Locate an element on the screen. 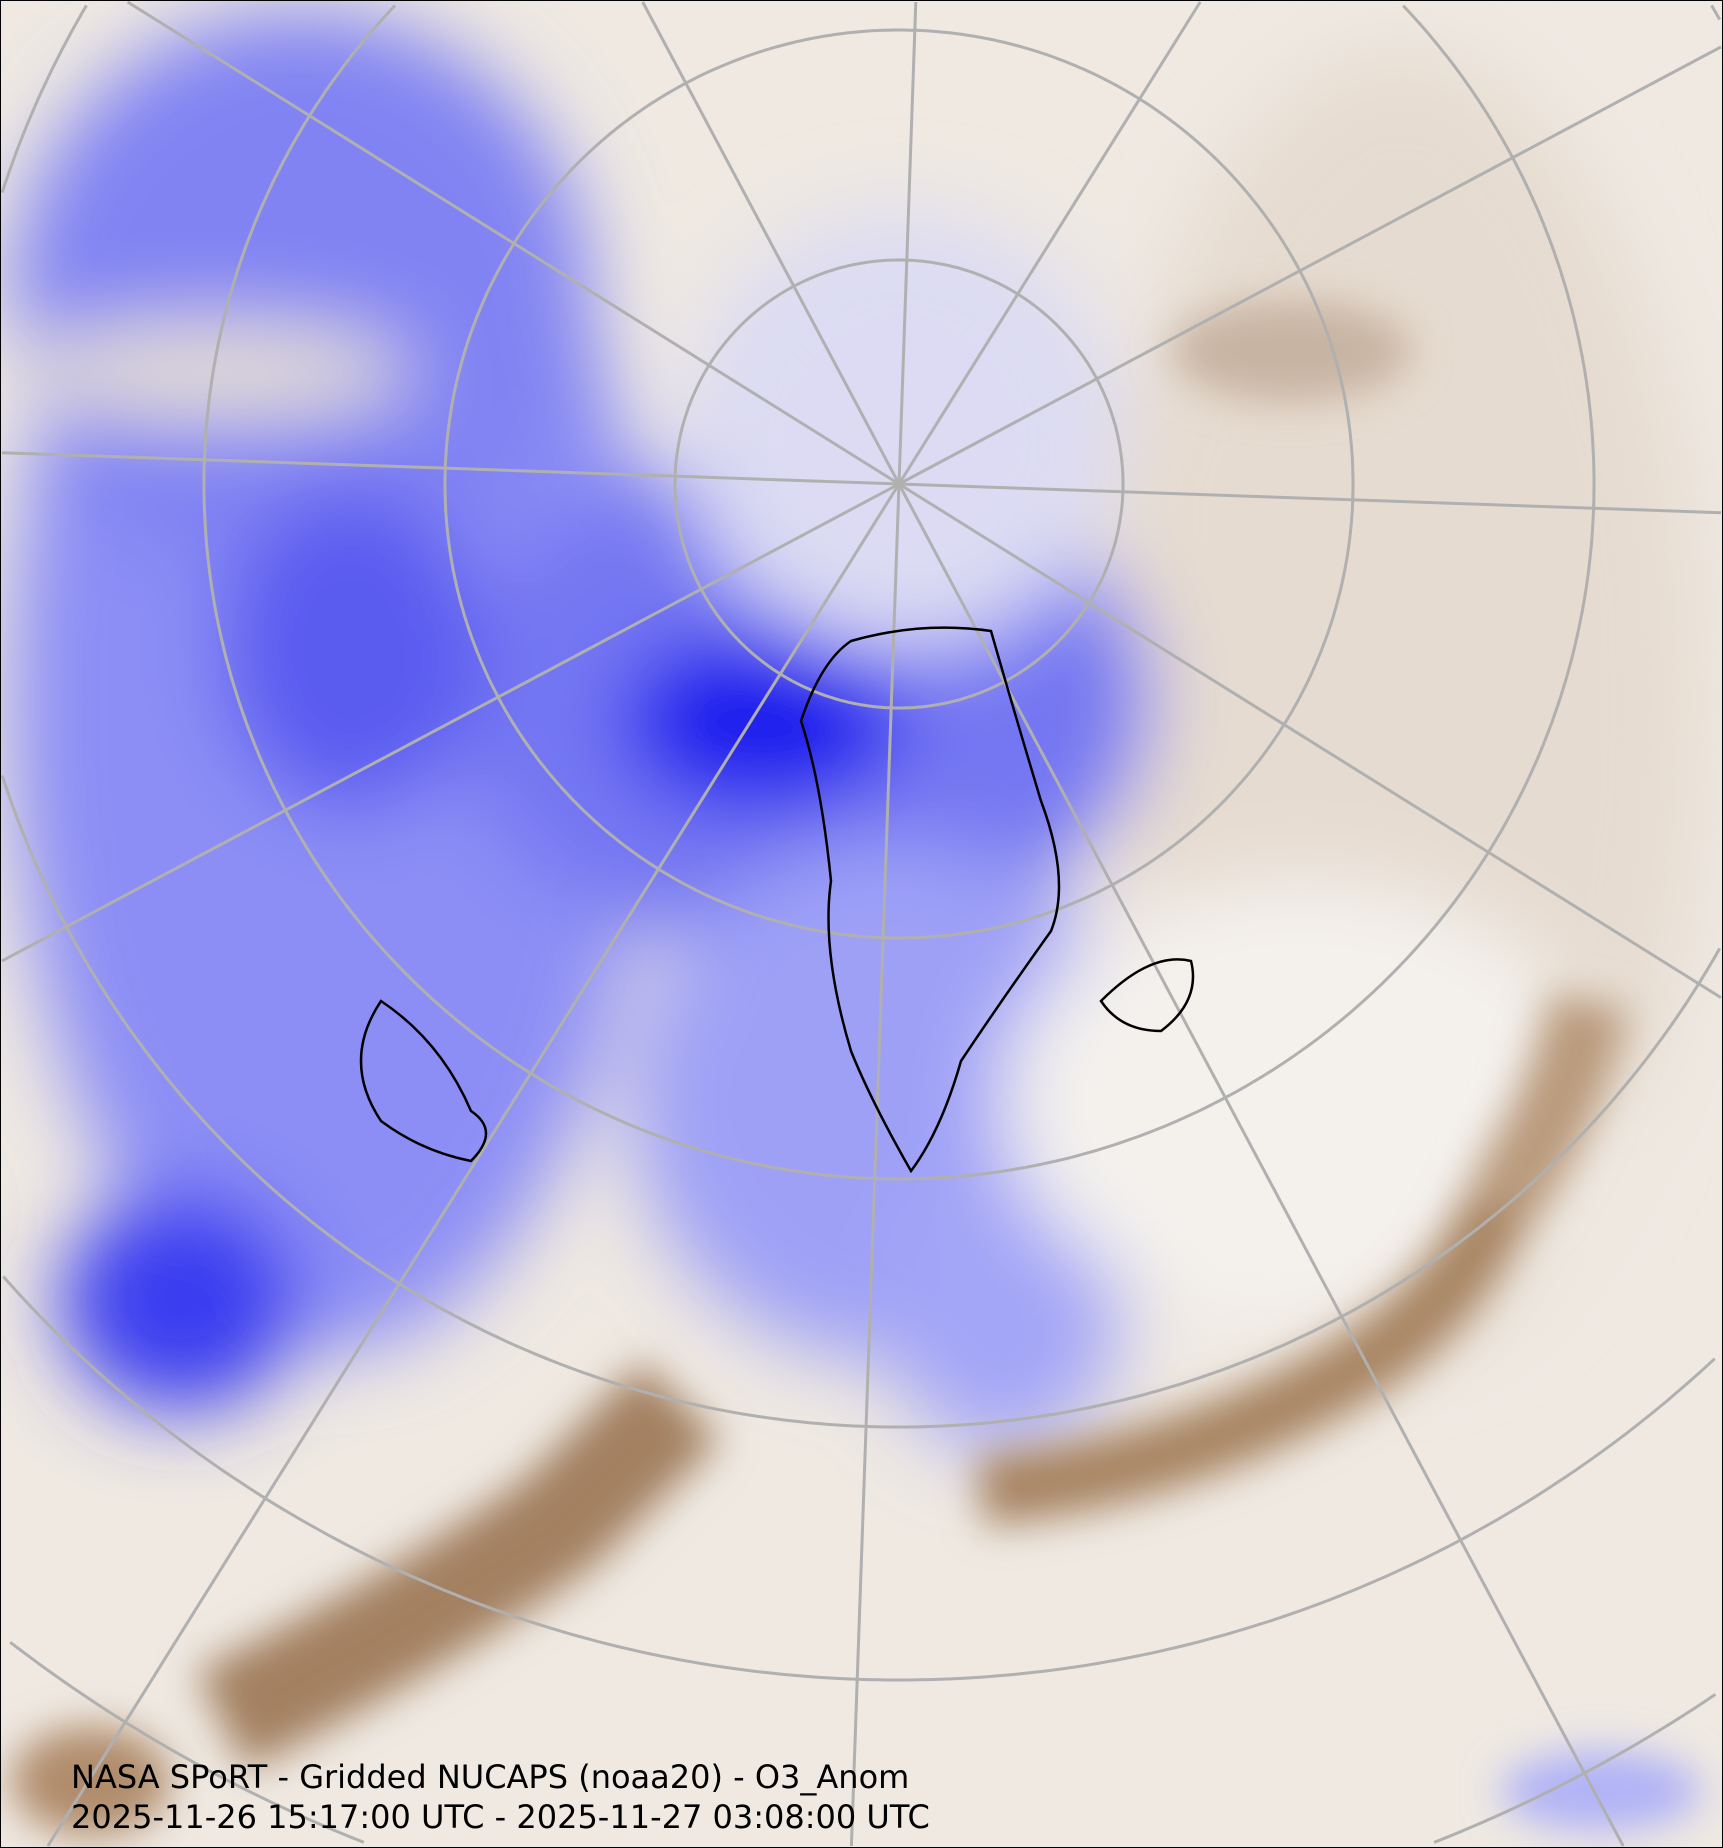 Image resolution: width=1723 pixels, height=1848 pixels. iceland-coast is located at coordinates (1147, 995).